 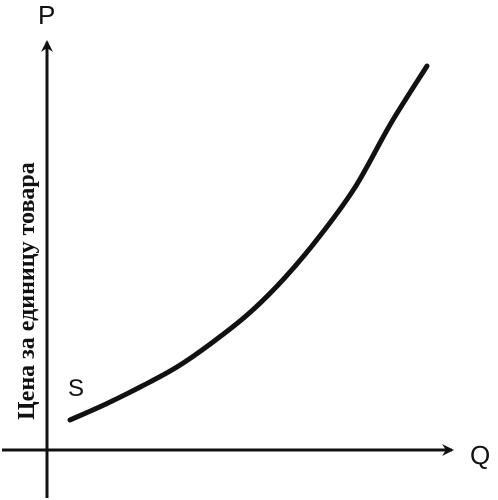 What do you see at coordinates (76, 388) in the screenshot?
I see `series-label-s: S` at bounding box center [76, 388].